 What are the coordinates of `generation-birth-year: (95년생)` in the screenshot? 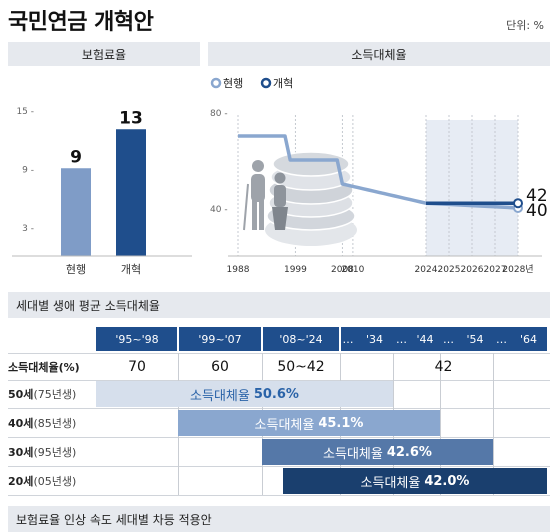 It's located at (55, 452).